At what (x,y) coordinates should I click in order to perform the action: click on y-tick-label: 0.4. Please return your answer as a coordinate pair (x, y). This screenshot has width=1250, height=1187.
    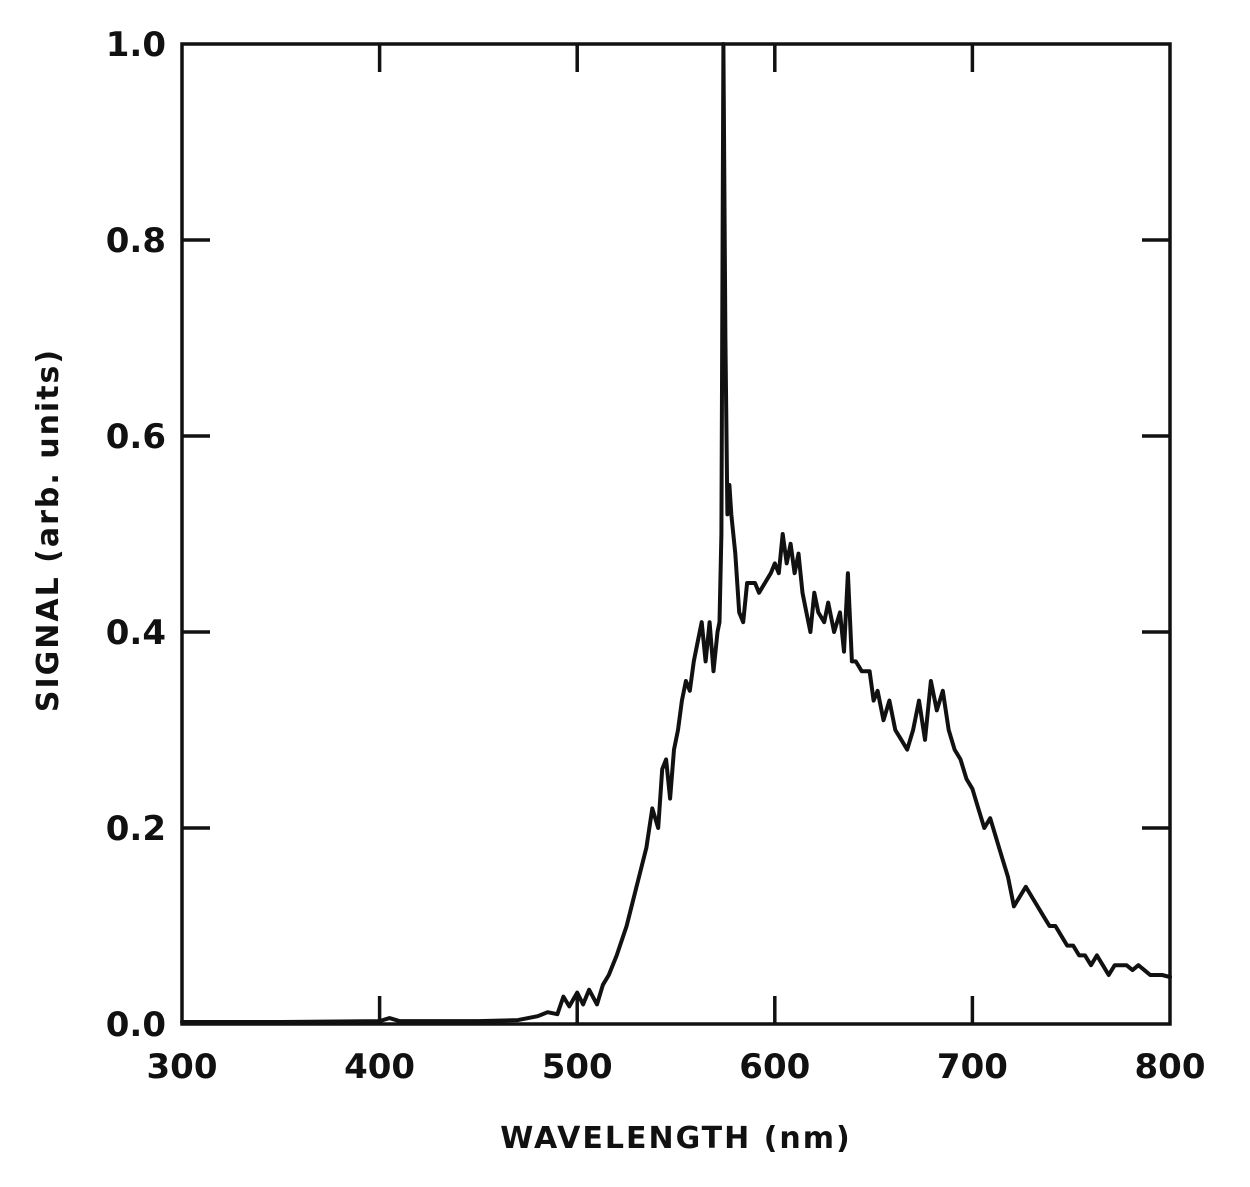
    Looking at the image, I should click on (136, 633).